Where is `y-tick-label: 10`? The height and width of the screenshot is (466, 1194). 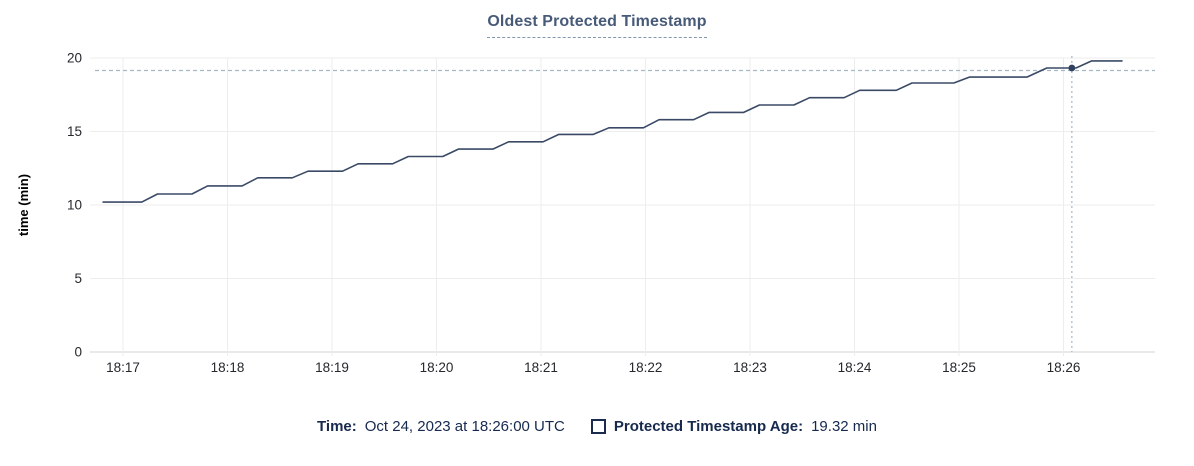
y-tick-label: 10 is located at coordinates (74, 205).